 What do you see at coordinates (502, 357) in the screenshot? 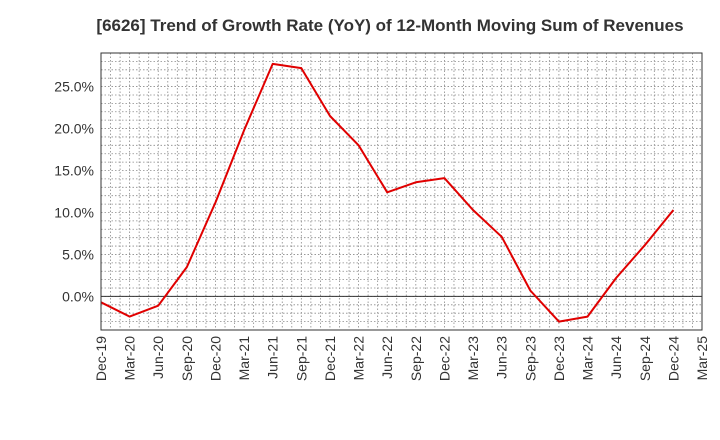
I see `x-tick-label: Jun-23` at bounding box center [502, 357].